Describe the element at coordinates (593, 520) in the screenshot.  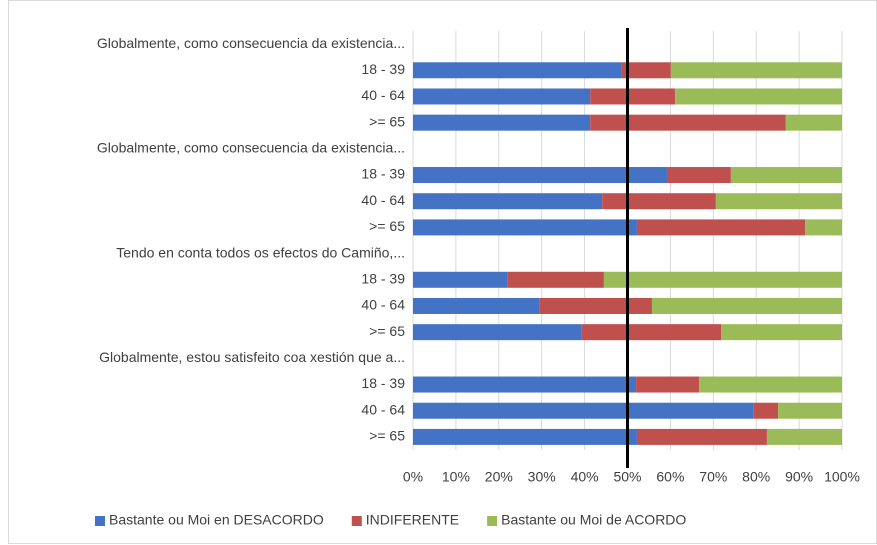
I see `legend-label: Bastante ou Moi de ACORDO` at that location.